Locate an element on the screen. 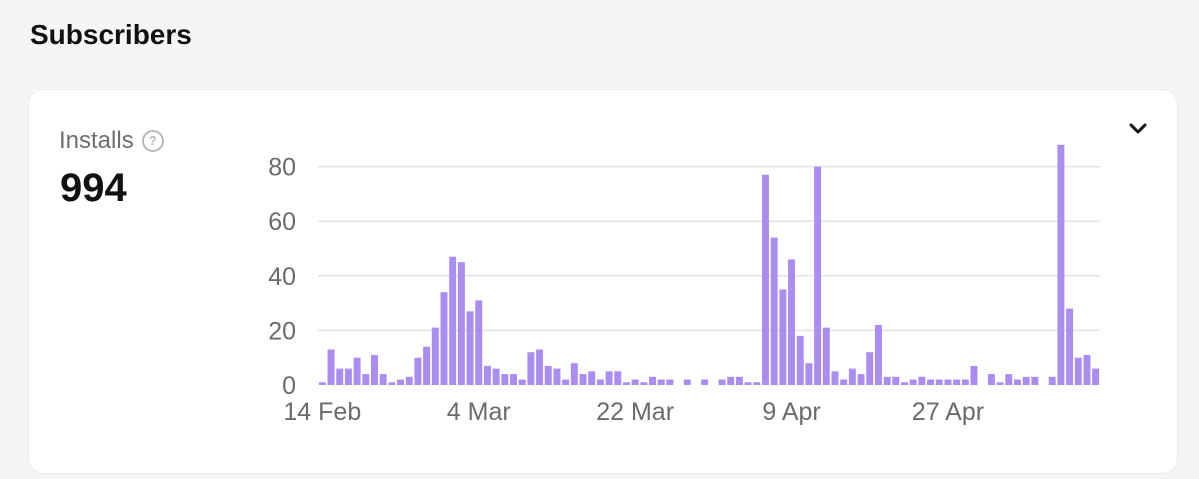 Image resolution: width=1199 pixels, height=479 pixels. x-tick-label: 14 Feb is located at coordinates (322, 412).